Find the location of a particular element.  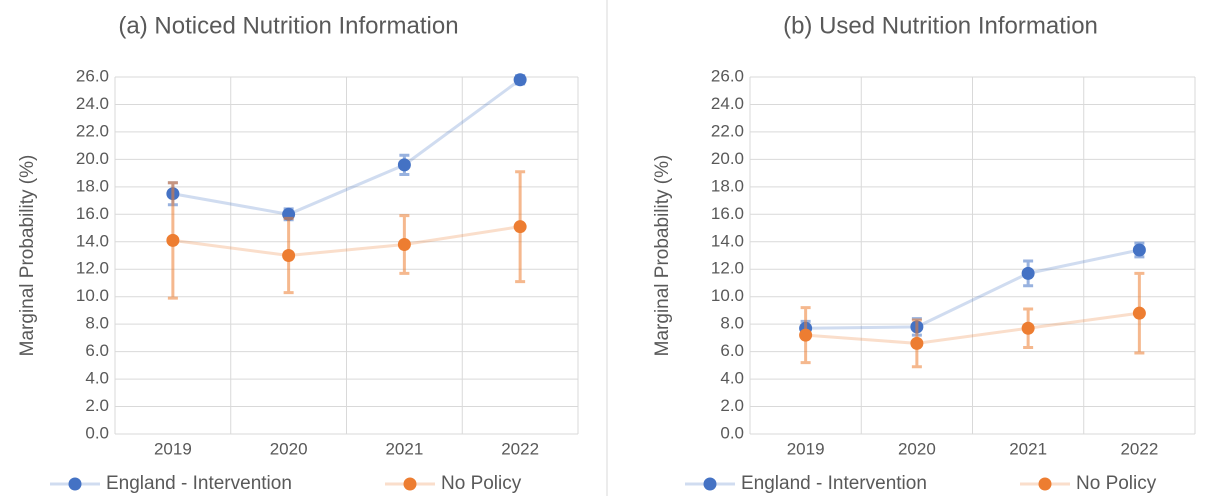

chart-title: (b) Used Nutrition Information is located at coordinates (940, 25).